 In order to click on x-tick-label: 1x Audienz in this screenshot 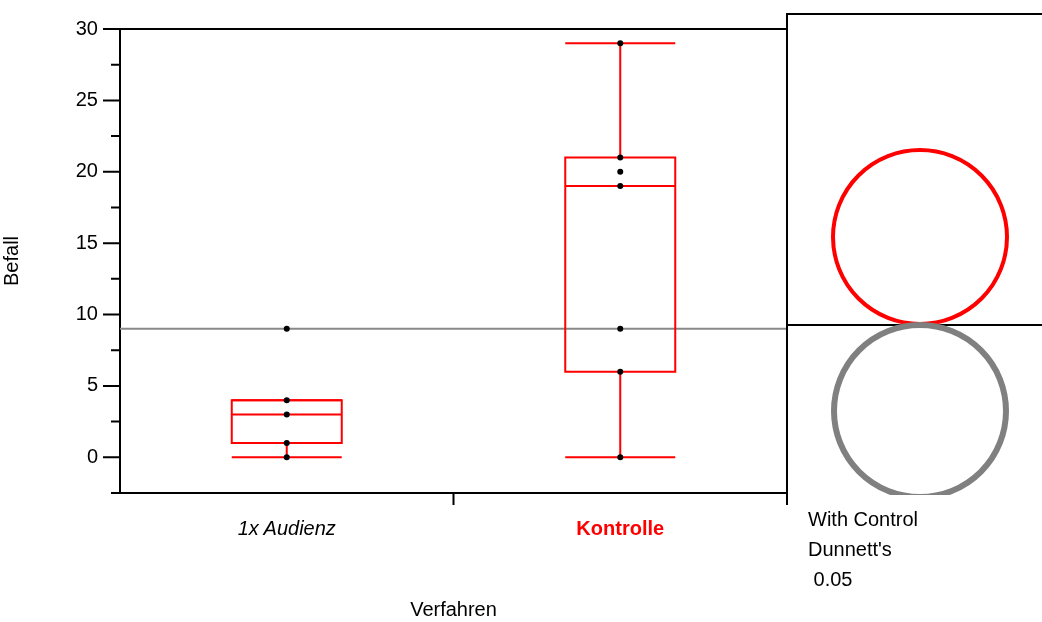, I will do `click(286, 527)`.